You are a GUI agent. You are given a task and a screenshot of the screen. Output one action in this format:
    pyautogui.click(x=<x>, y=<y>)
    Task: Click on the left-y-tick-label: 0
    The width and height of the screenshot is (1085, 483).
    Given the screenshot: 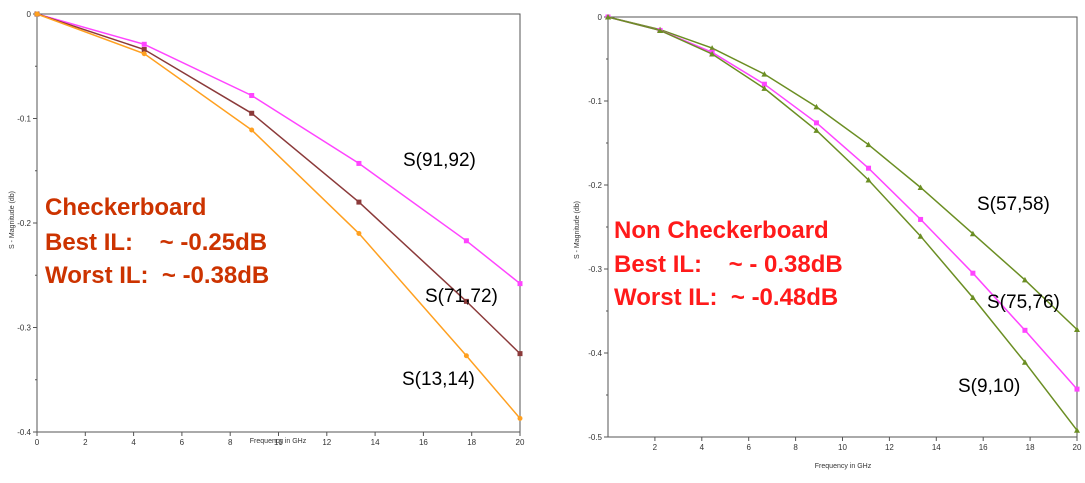 What is the action you would take?
    pyautogui.click(x=29, y=14)
    